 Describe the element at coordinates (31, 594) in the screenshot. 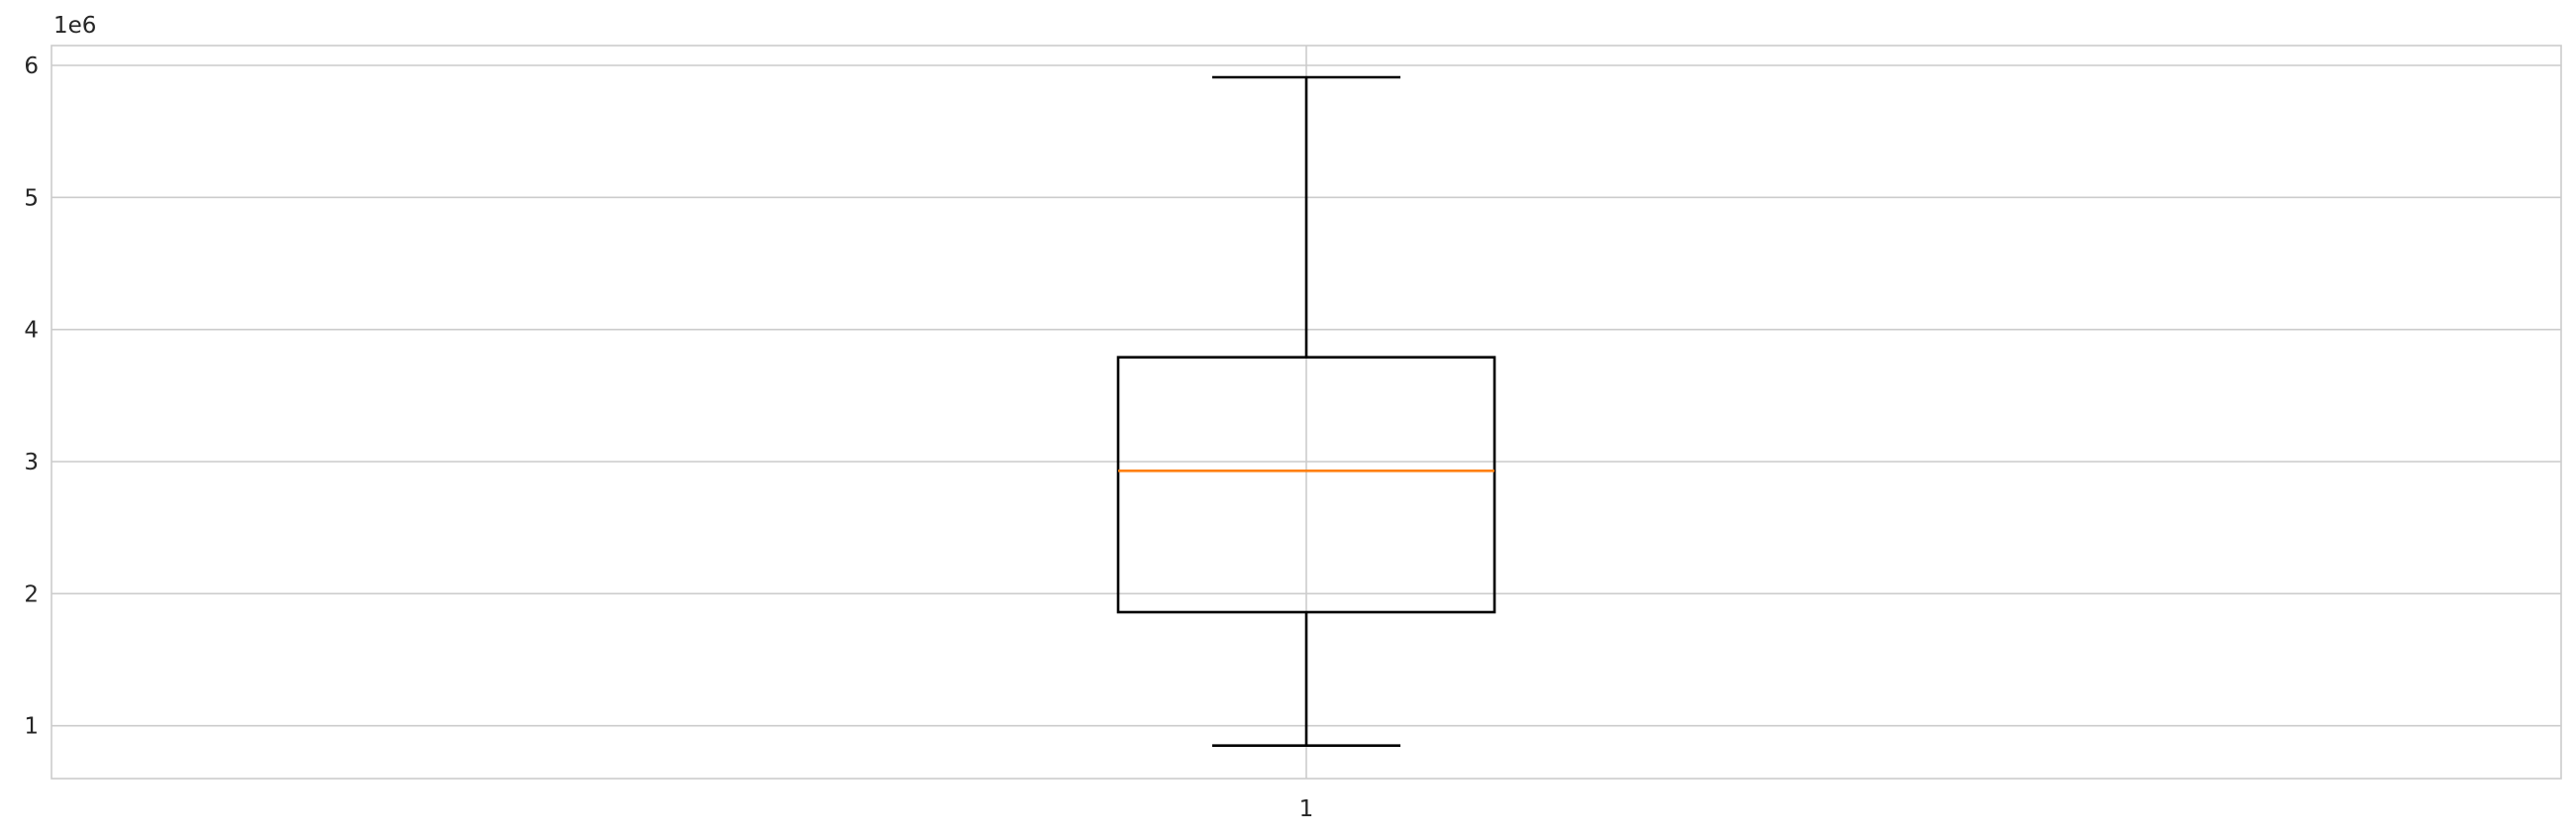

I see `y-tick-label-2: 2` at that location.